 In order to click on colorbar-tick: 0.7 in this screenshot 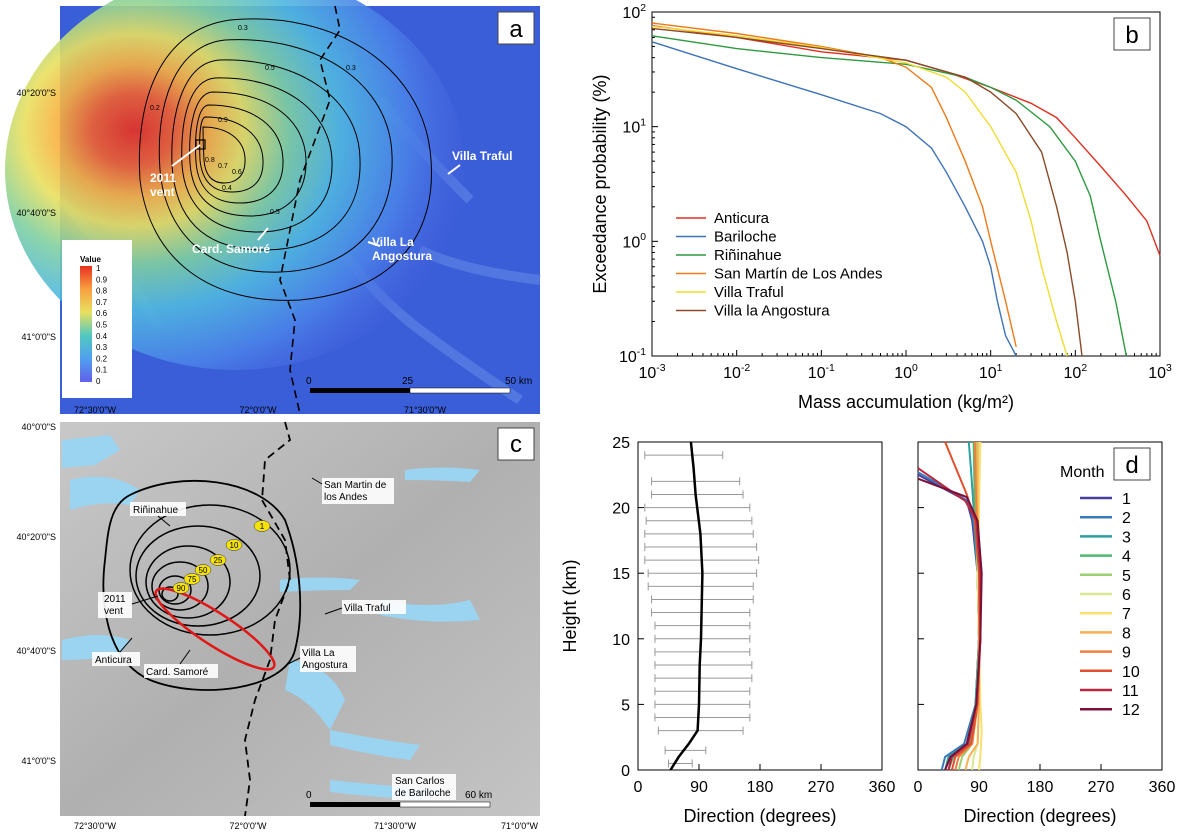, I will do `click(102, 302)`.